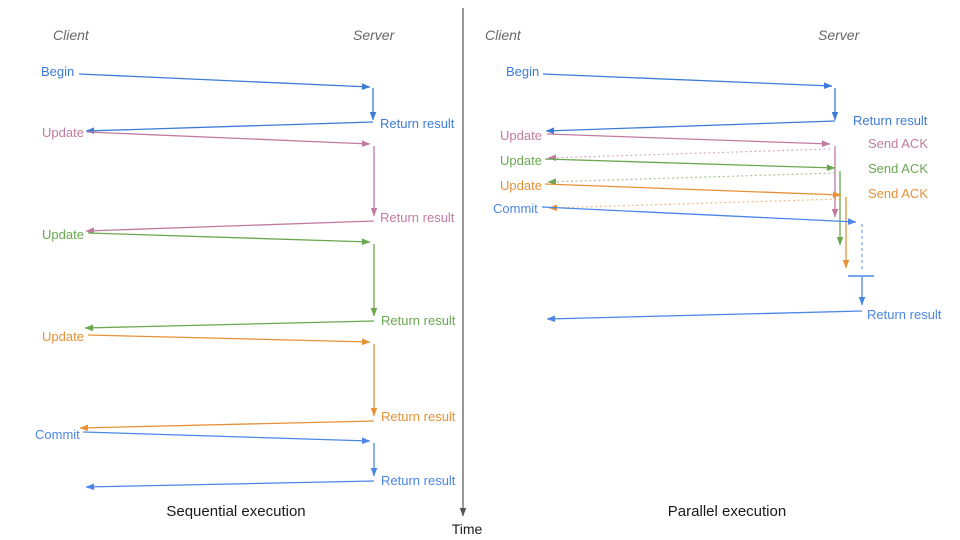 The height and width of the screenshot is (540, 960). What do you see at coordinates (224, 81) in the screenshot?
I see `left-begin-request-arrow` at bounding box center [224, 81].